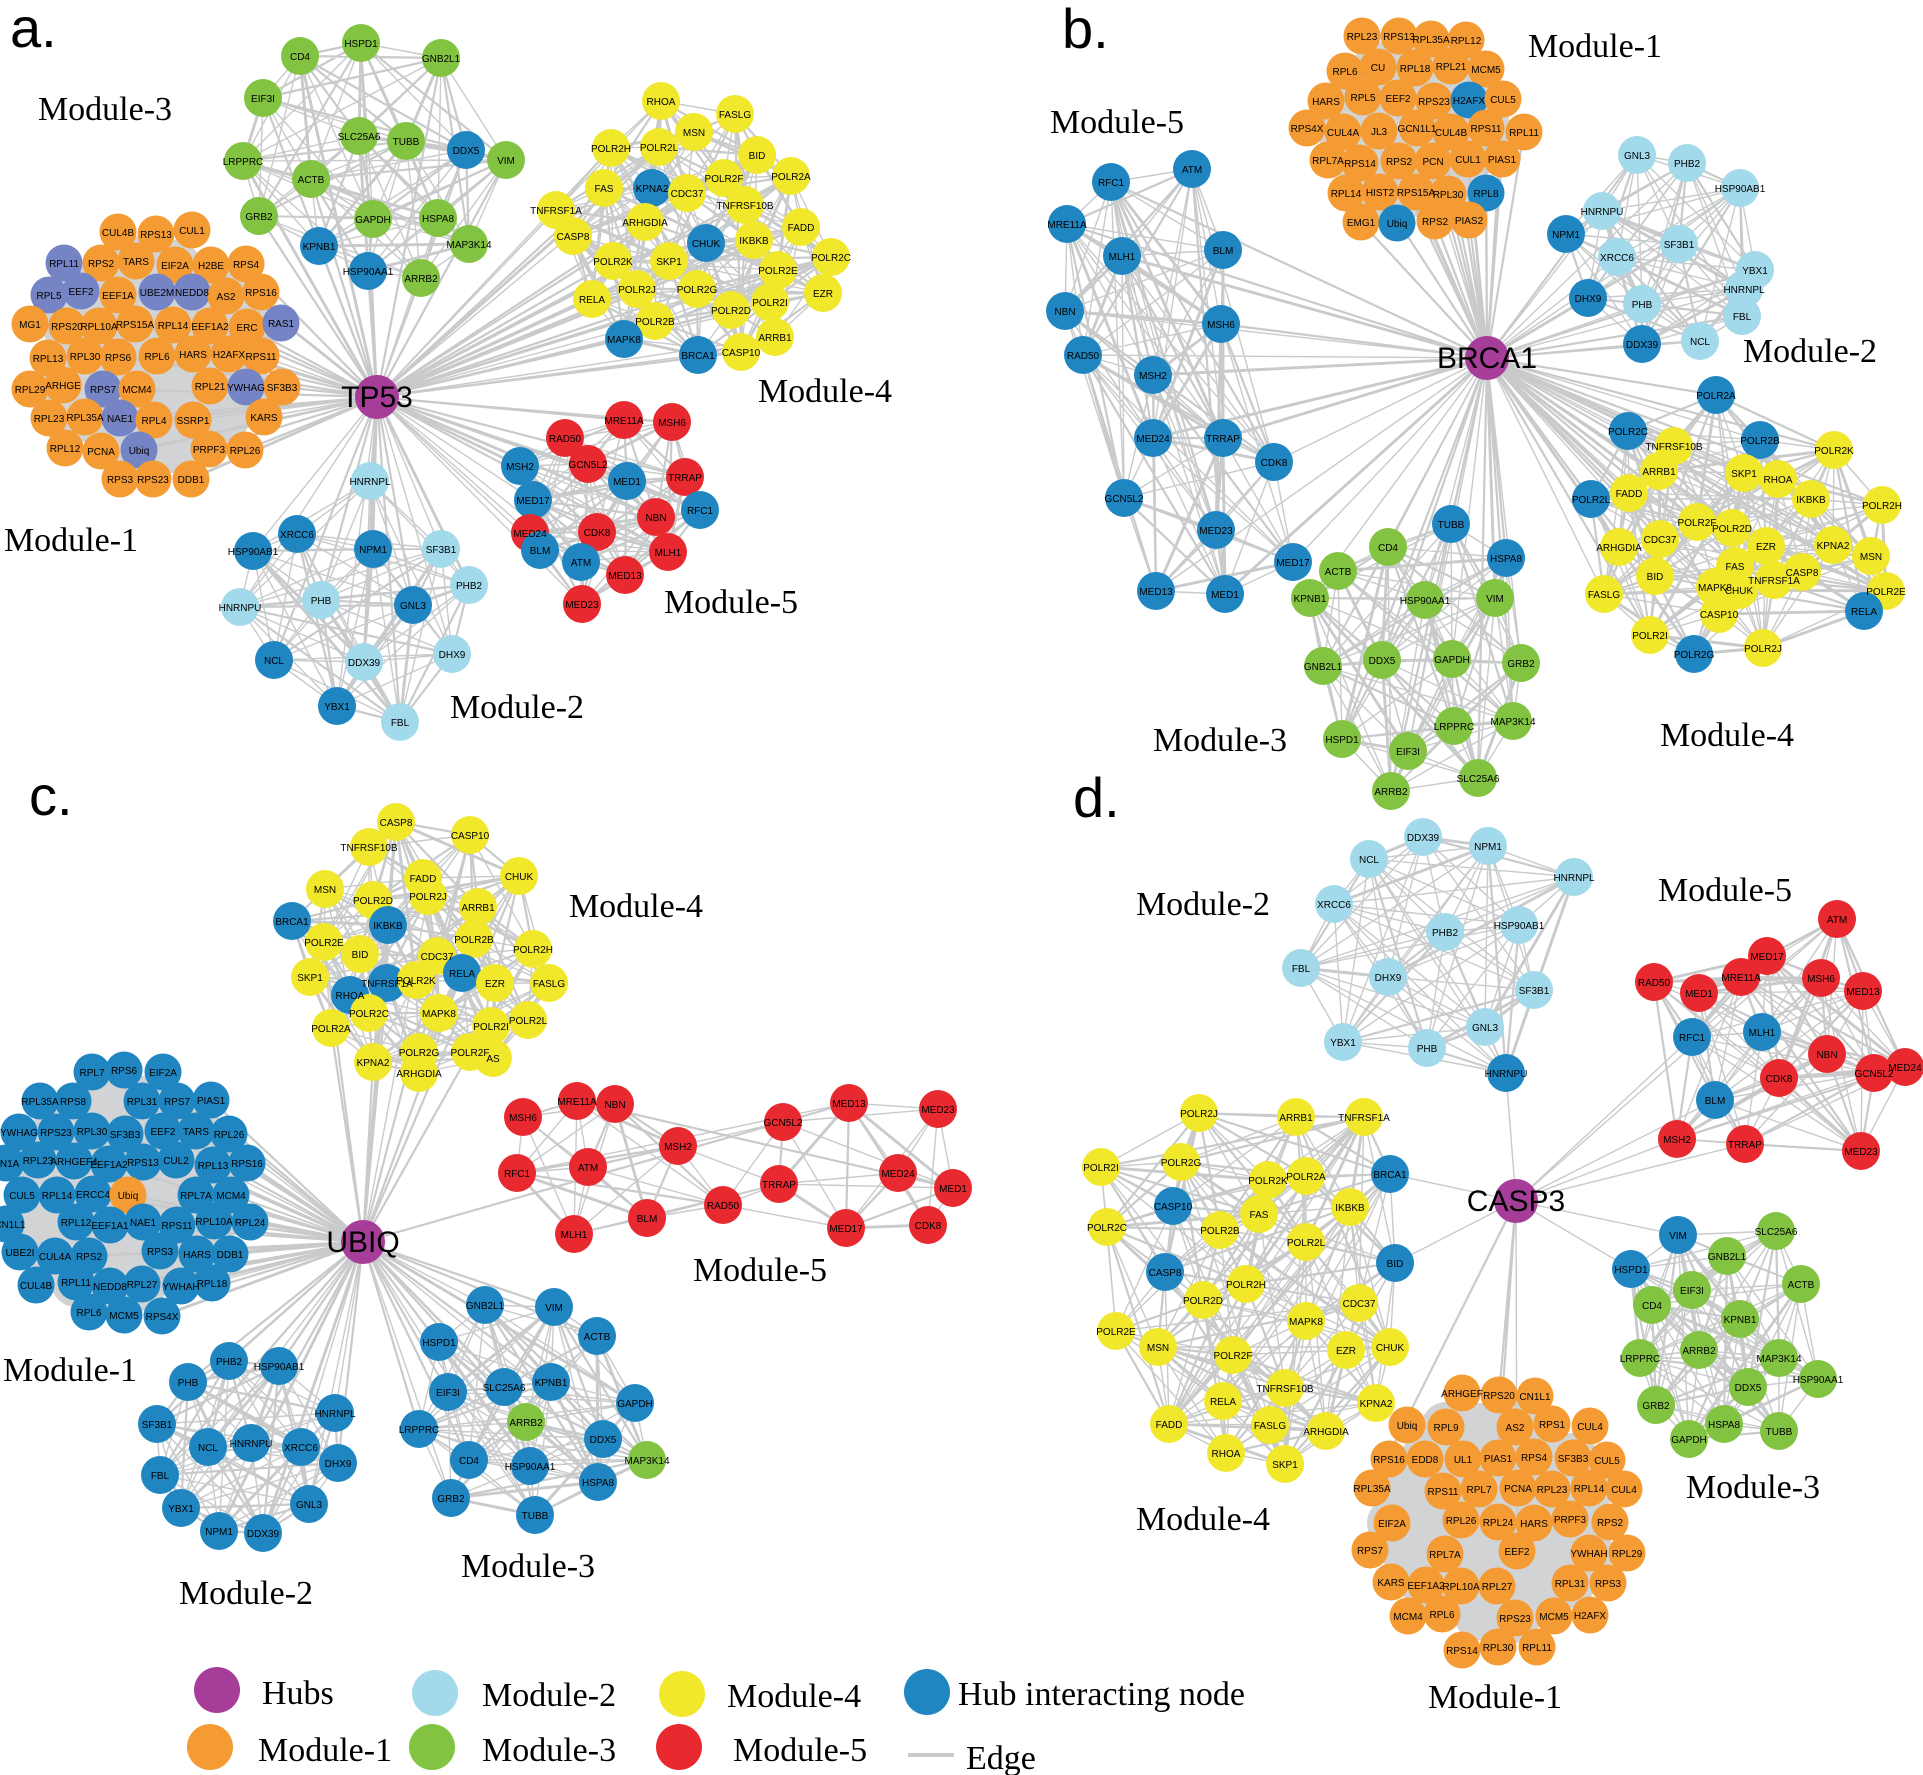 Image resolution: width=1923 pixels, height=1775 pixels. Describe the element at coordinates (1434, 102) in the screenshot. I see `svg-text: RPS23` at that location.